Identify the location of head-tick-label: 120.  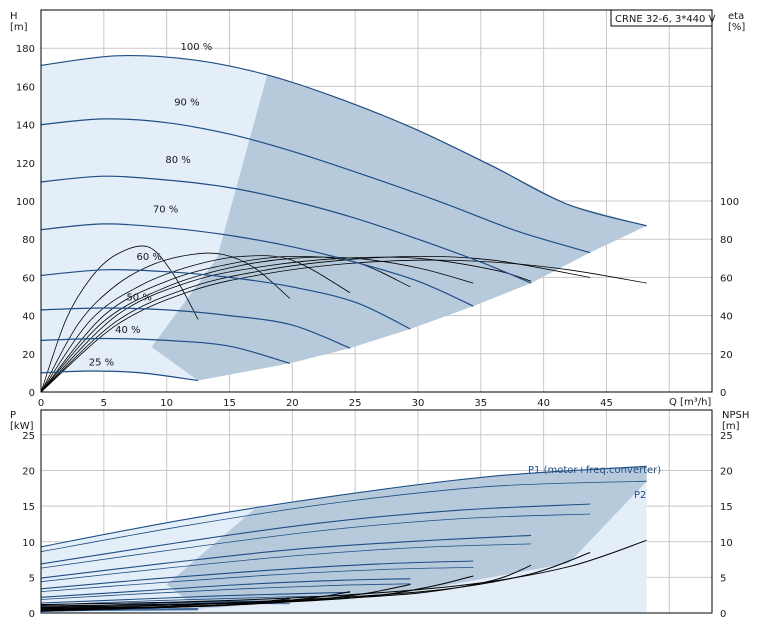
(25, 164).